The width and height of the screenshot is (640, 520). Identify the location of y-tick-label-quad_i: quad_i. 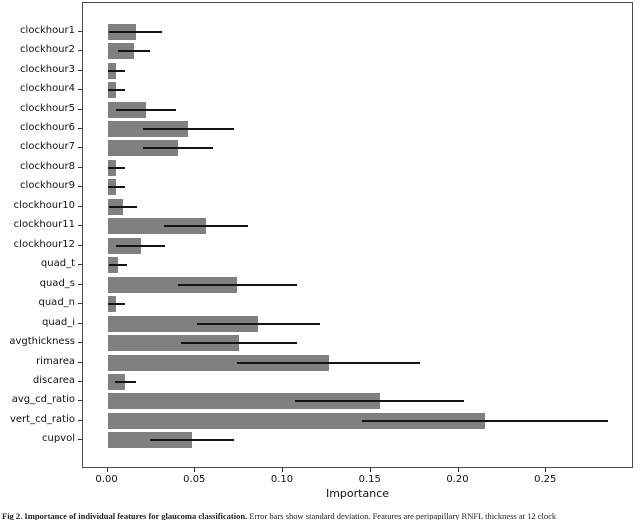
(58, 322).